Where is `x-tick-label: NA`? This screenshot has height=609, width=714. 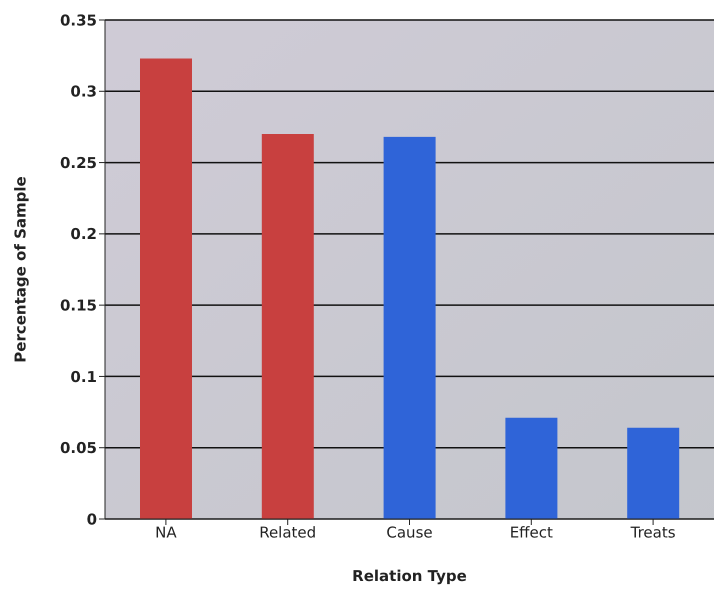
x-tick-label: NA is located at coordinates (166, 533).